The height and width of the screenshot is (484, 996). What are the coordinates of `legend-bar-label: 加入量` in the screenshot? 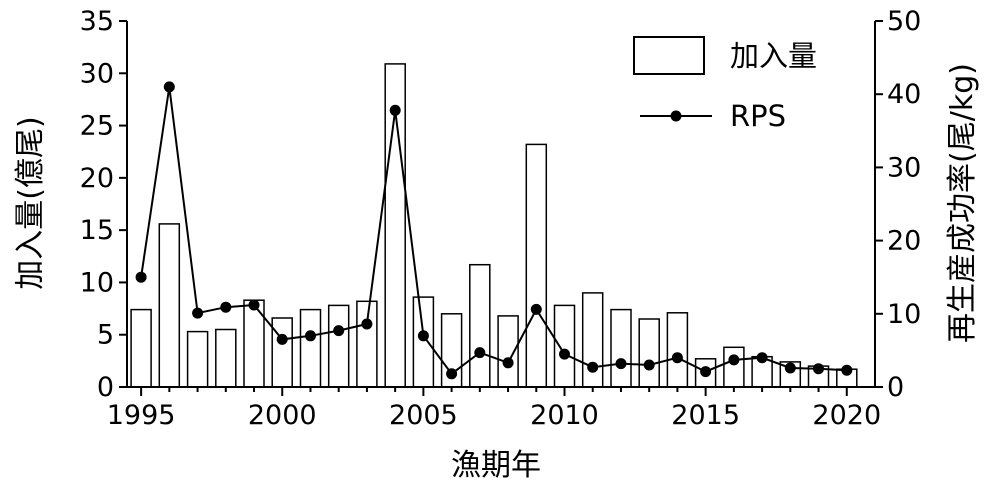 It's located at (773, 56).